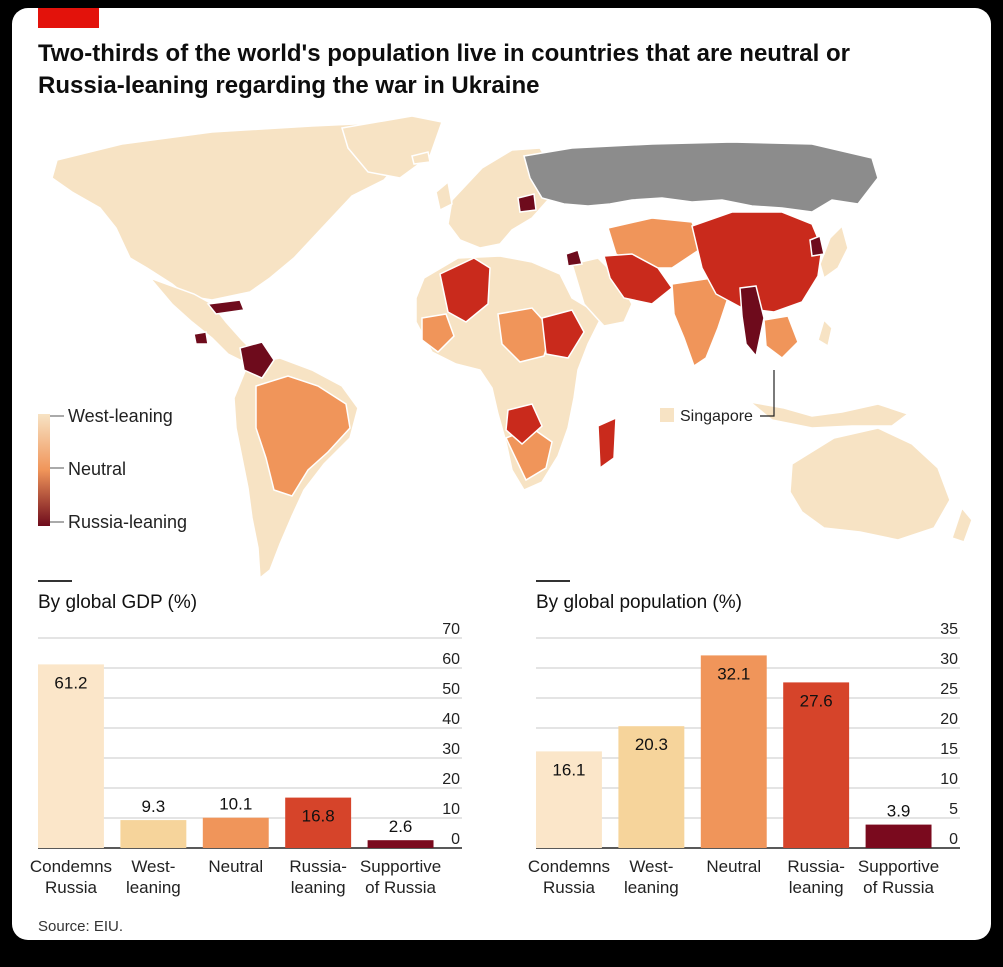 This screenshot has width=1003, height=967. Describe the element at coordinates (953, 809) in the screenshot. I see `population-tick-label: 5` at that location.